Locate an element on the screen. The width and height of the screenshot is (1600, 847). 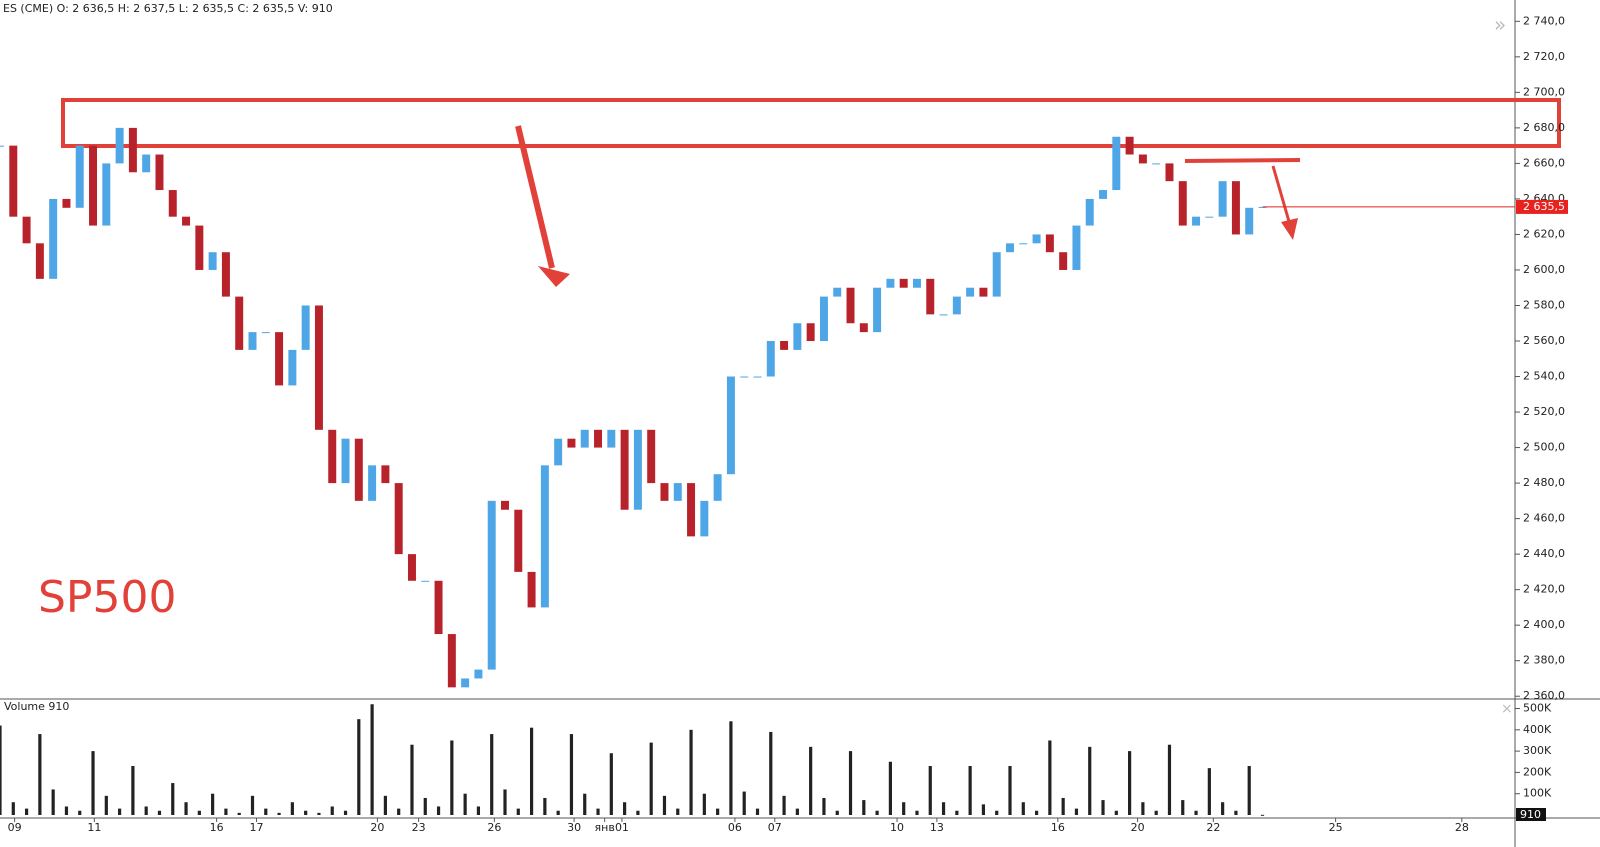
arrow is located at coordinates (535, 197).